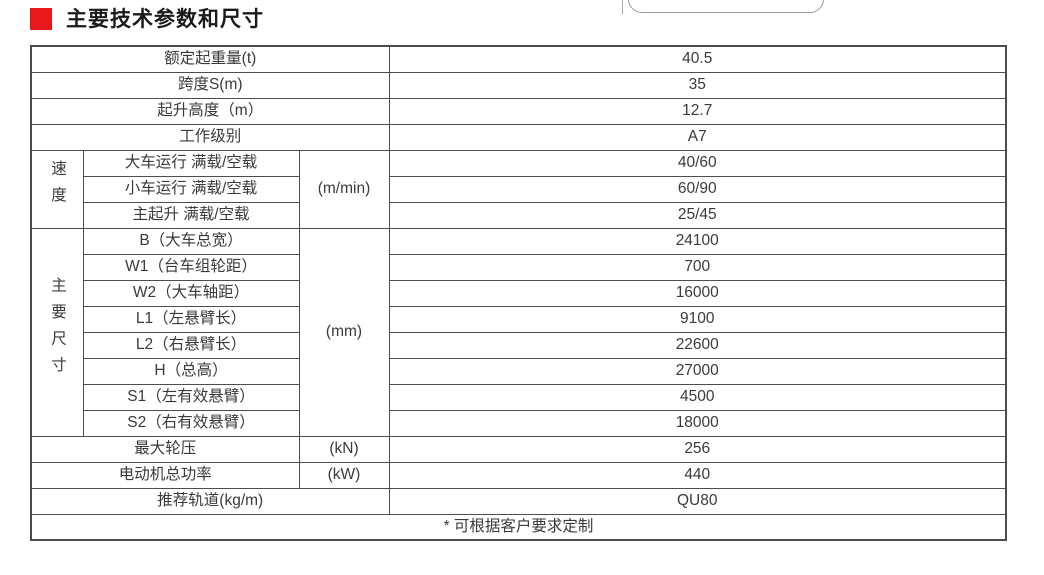 This screenshot has width=1044, height=575. What do you see at coordinates (697, 319) in the screenshot?
I see `param-value-cell: 9100` at bounding box center [697, 319].